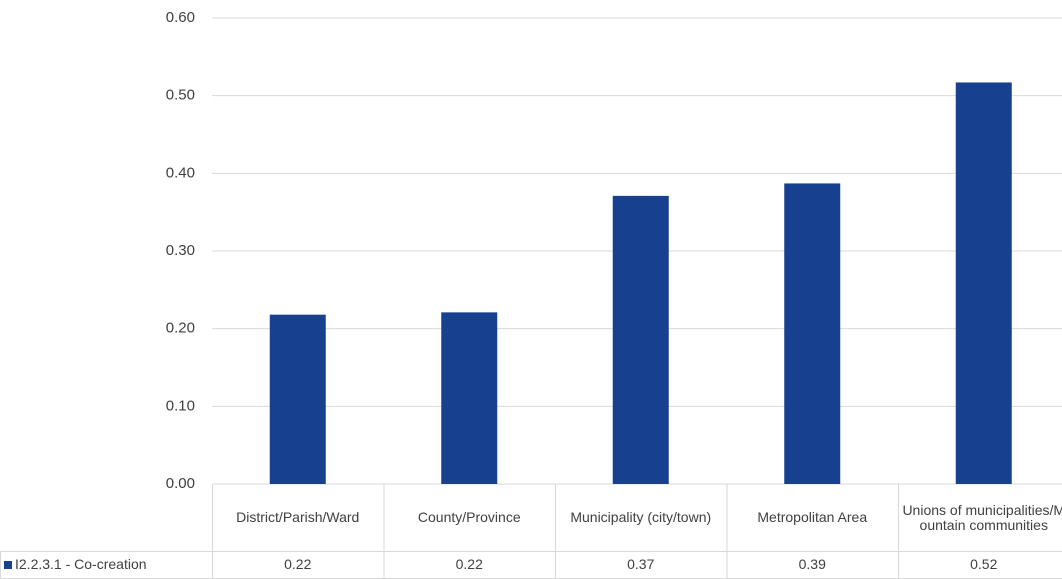 The image size is (1062, 579). Describe the element at coordinates (984, 564) in the screenshot. I see `data-table-value: 0.52` at that location.